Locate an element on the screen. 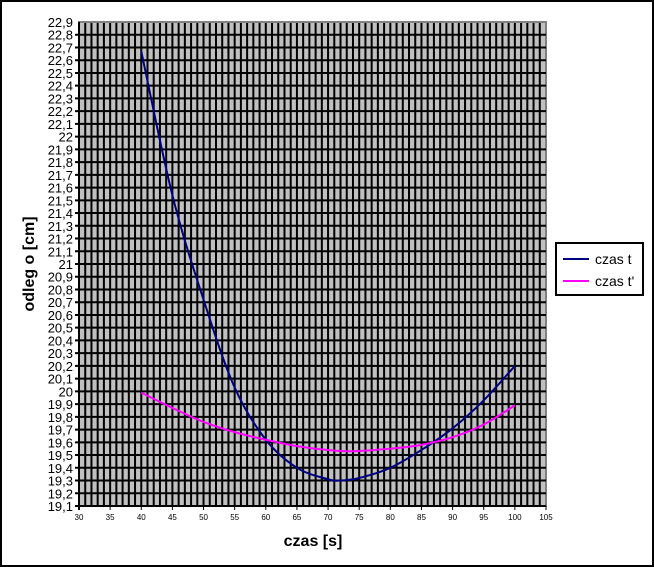 The image size is (654, 567). x-tick-label: 35 is located at coordinates (110, 517).